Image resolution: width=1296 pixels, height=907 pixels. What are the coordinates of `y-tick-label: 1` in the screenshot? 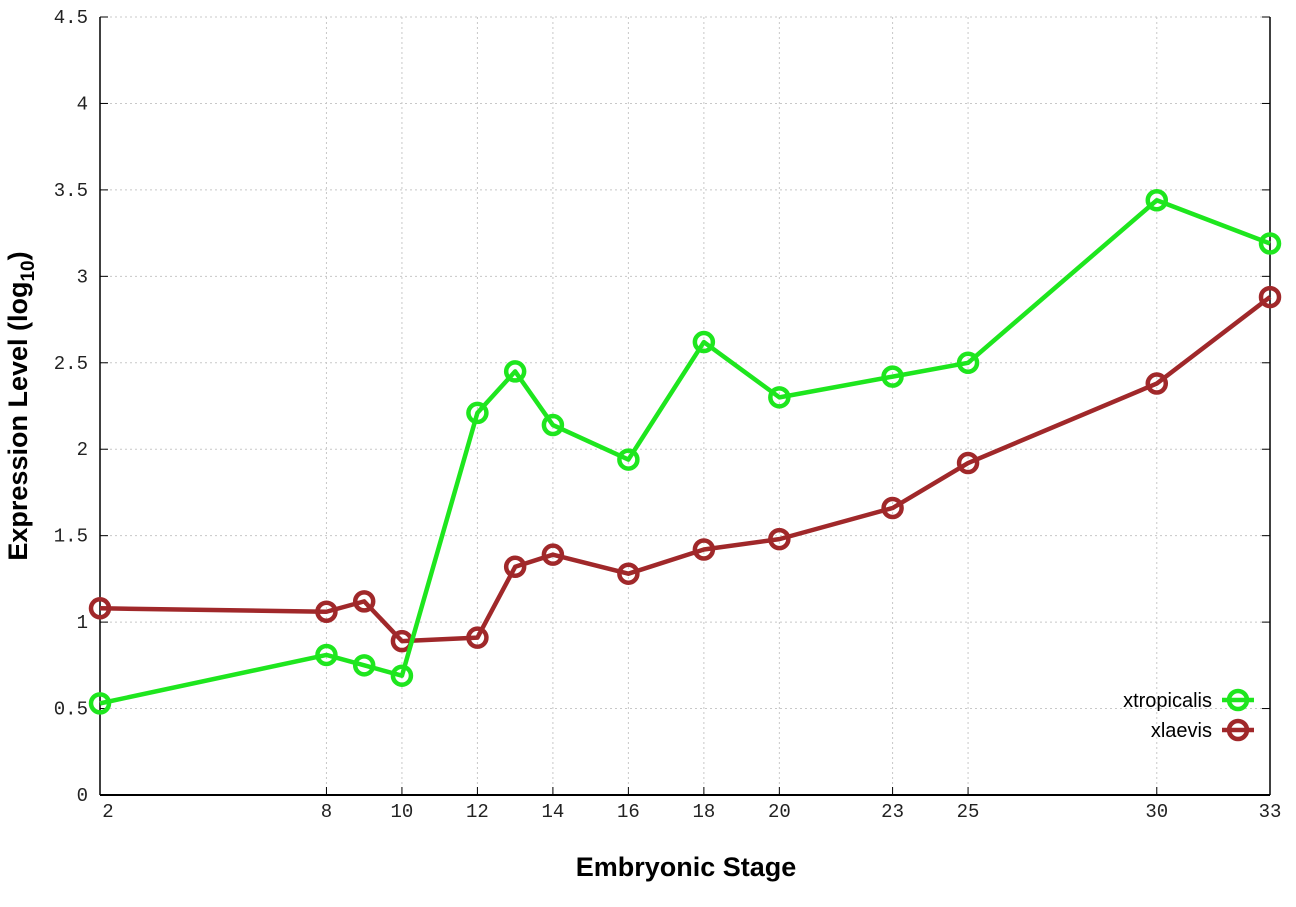 It's located at (82, 623).